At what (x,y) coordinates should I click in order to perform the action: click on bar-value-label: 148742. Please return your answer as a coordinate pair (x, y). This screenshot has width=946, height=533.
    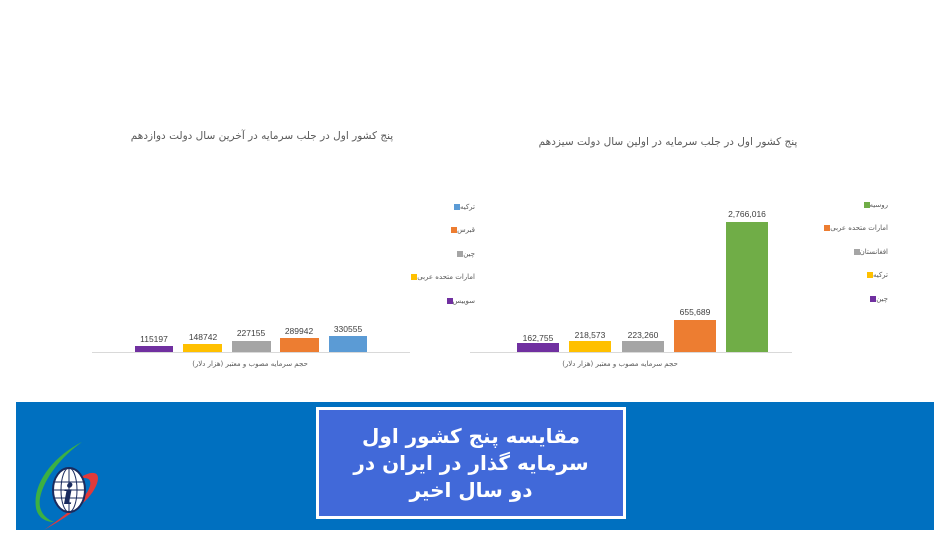
    Looking at the image, I should click on (203, 337).